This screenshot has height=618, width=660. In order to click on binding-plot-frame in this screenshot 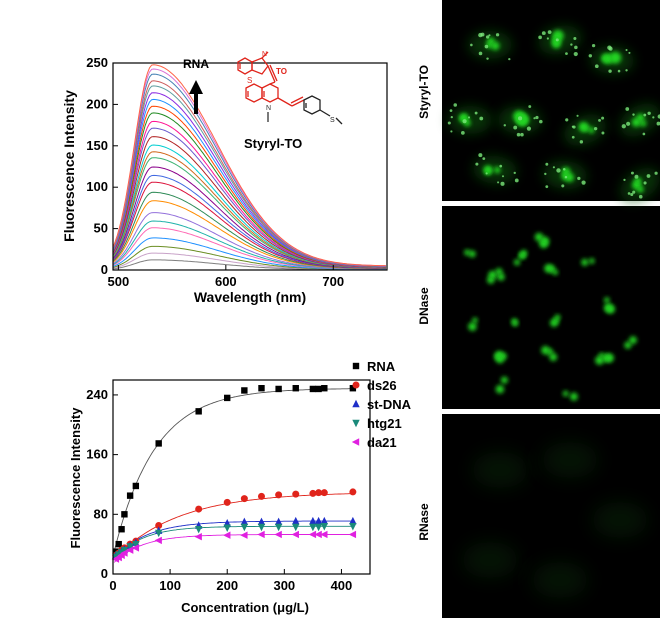, I will do `click(241, 477)`.